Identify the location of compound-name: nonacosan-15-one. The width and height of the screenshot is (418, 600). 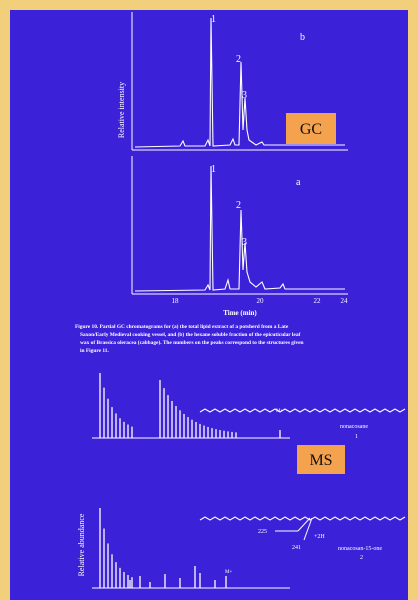
(360, 549).